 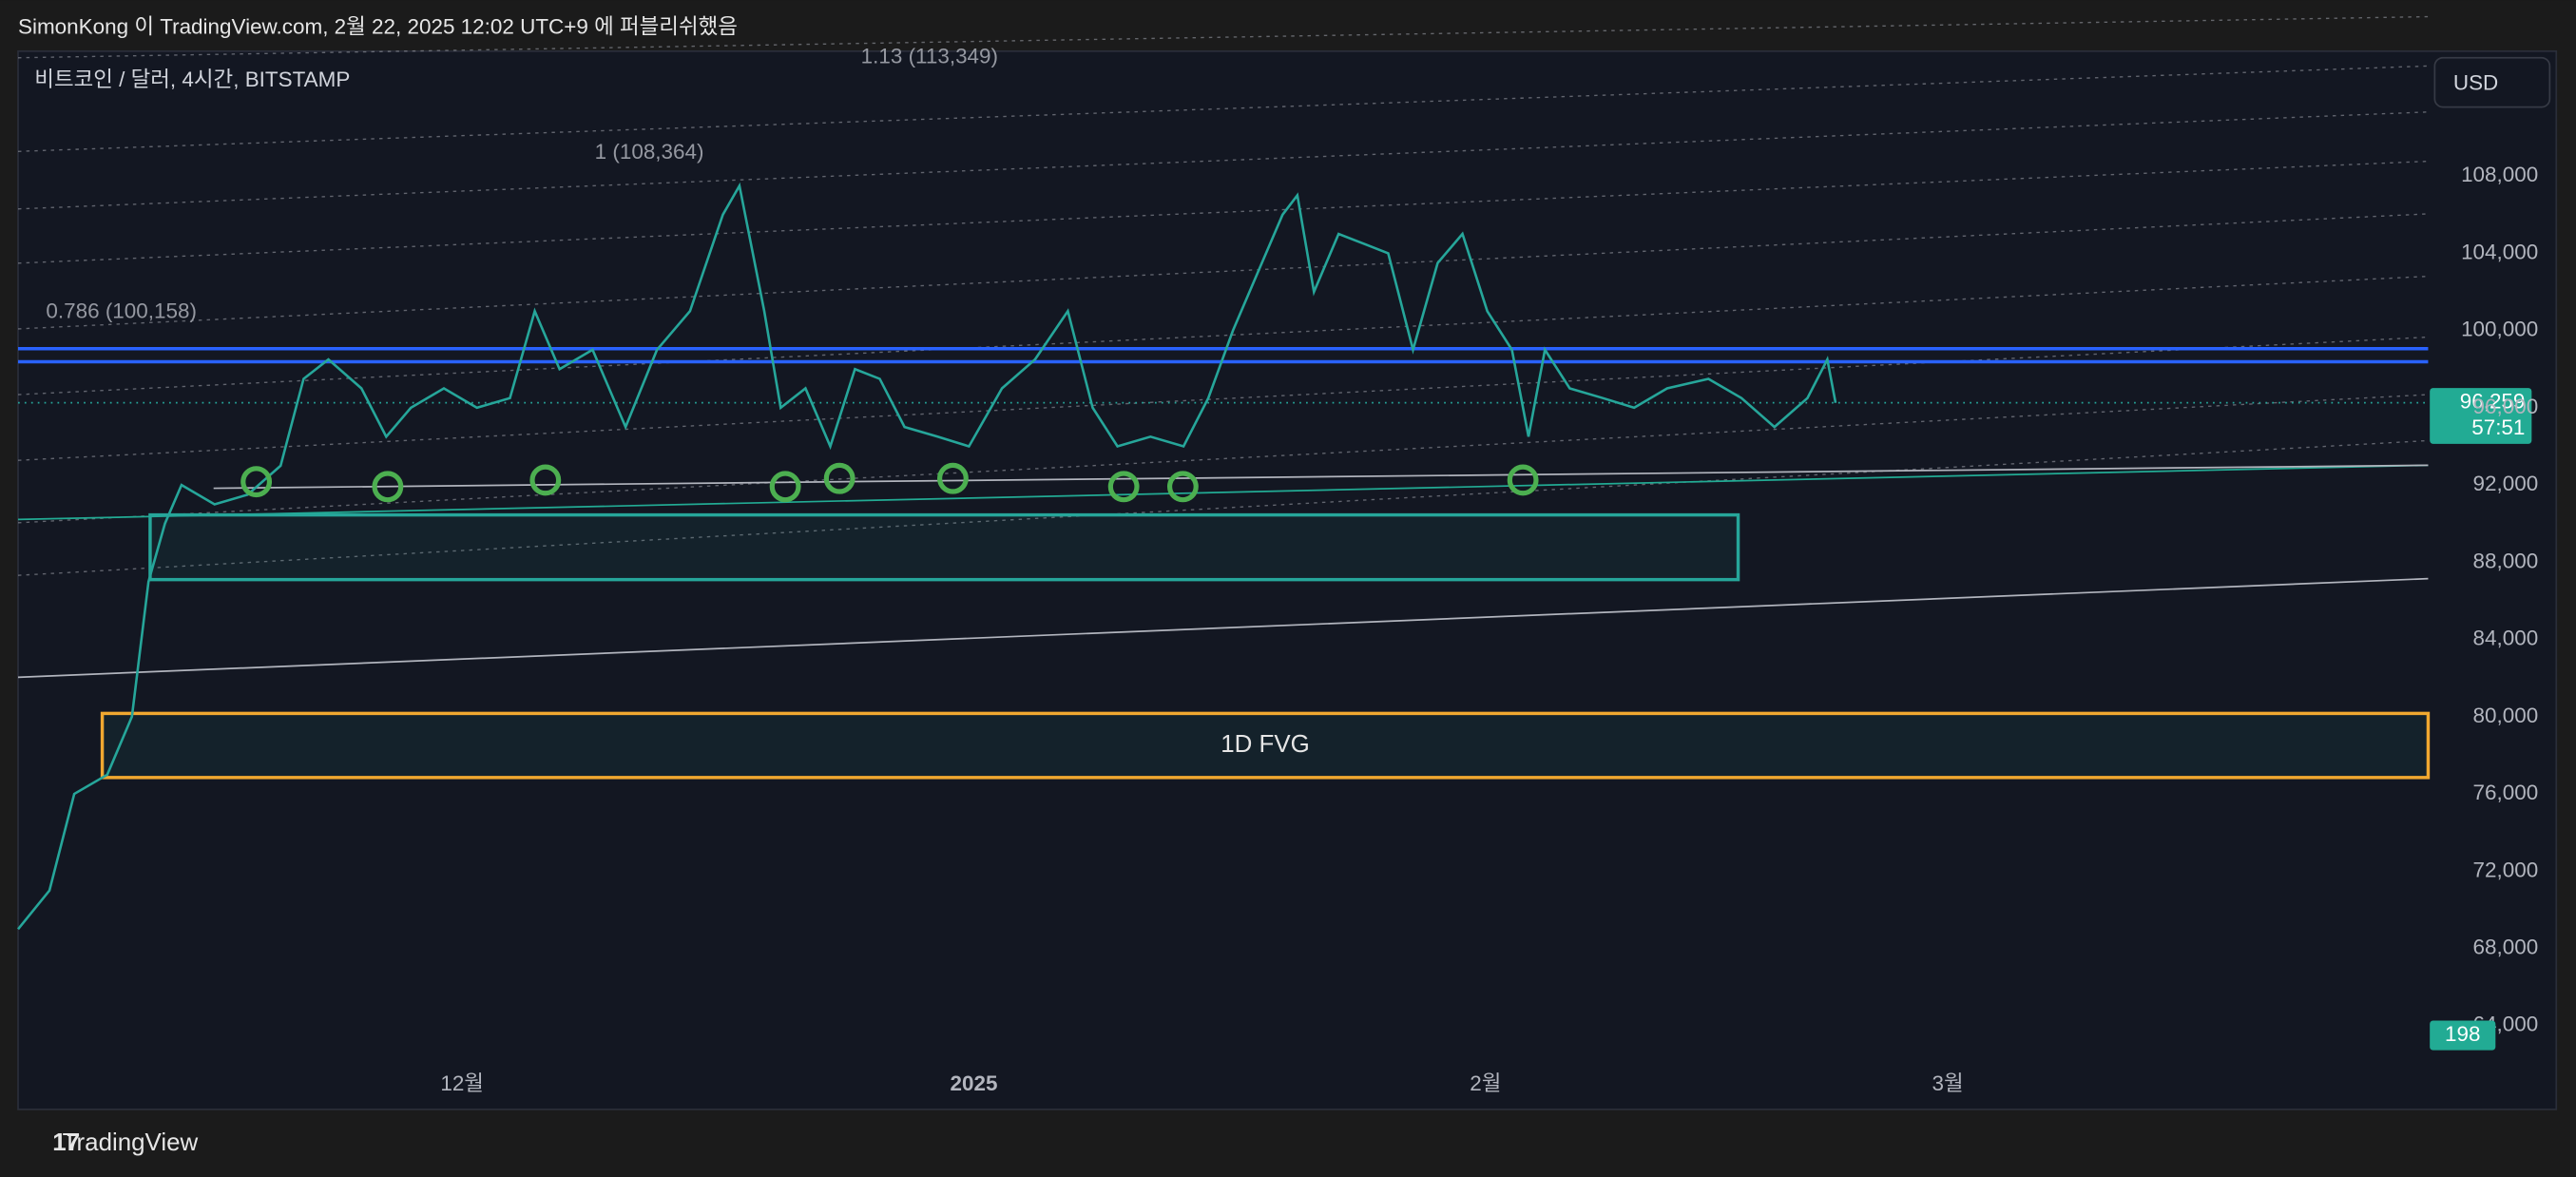 I want to click on symbol-title: 비트코인 / 달러, 4시간, BITSTAMP, so click(x=192, y=80).